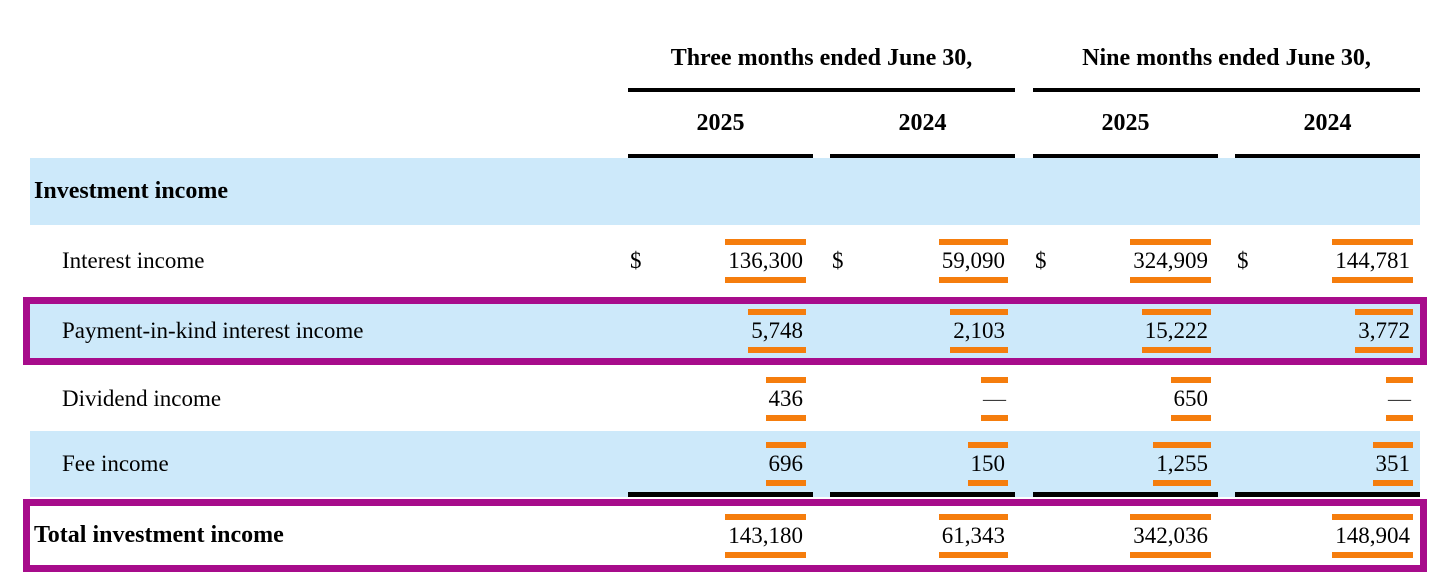  I want to click on value-cell: 148,904, so click(1327, 535).